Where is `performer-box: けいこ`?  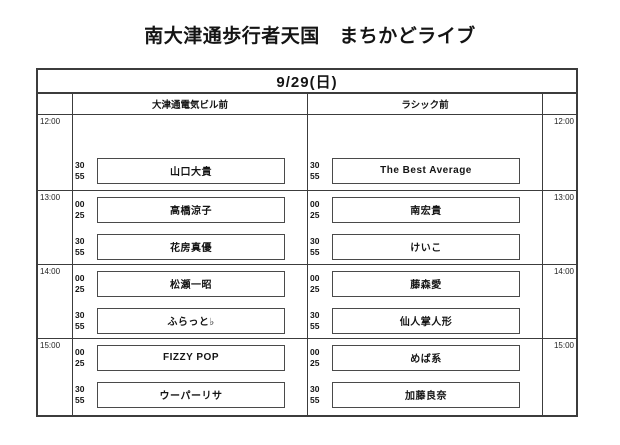 performer-box: けいこ is located at coordinates (426, 246).